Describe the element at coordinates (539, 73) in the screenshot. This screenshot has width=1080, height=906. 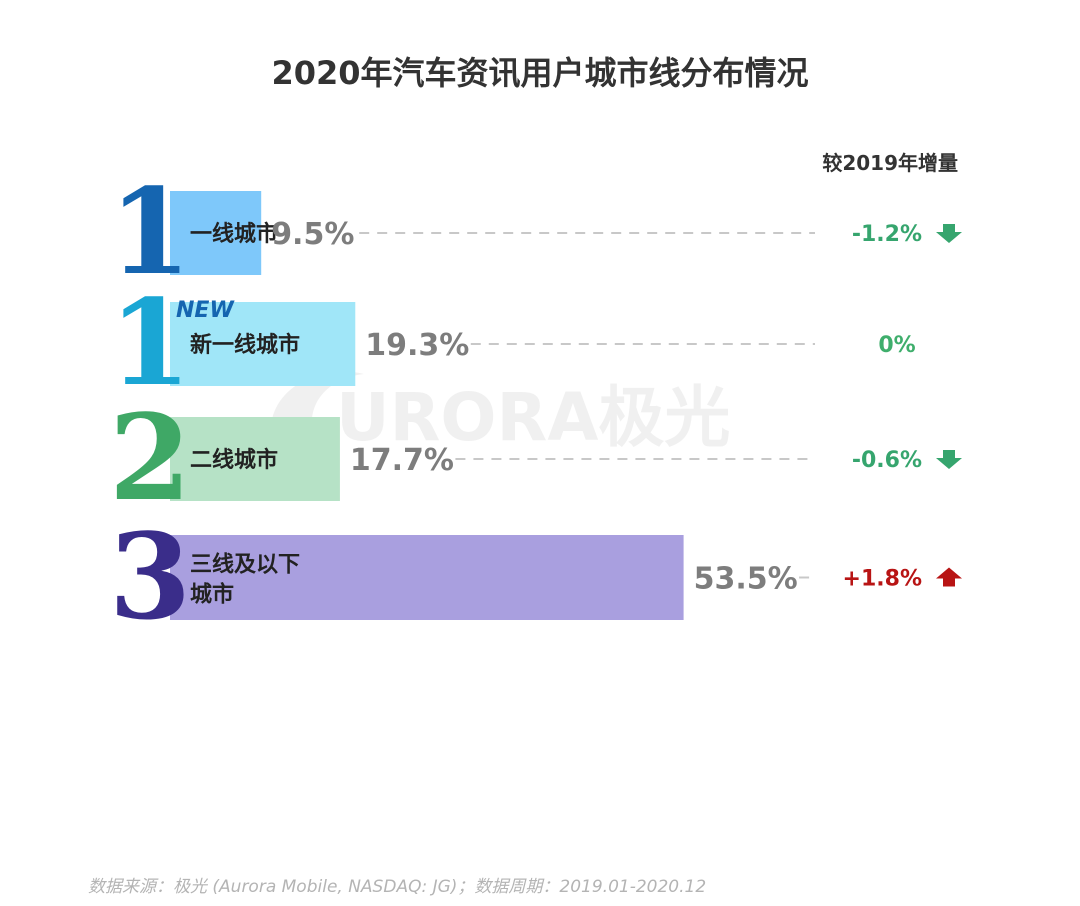
I see `chart-title: 2020年汽车资讯用户城市线分布情况` at that location.